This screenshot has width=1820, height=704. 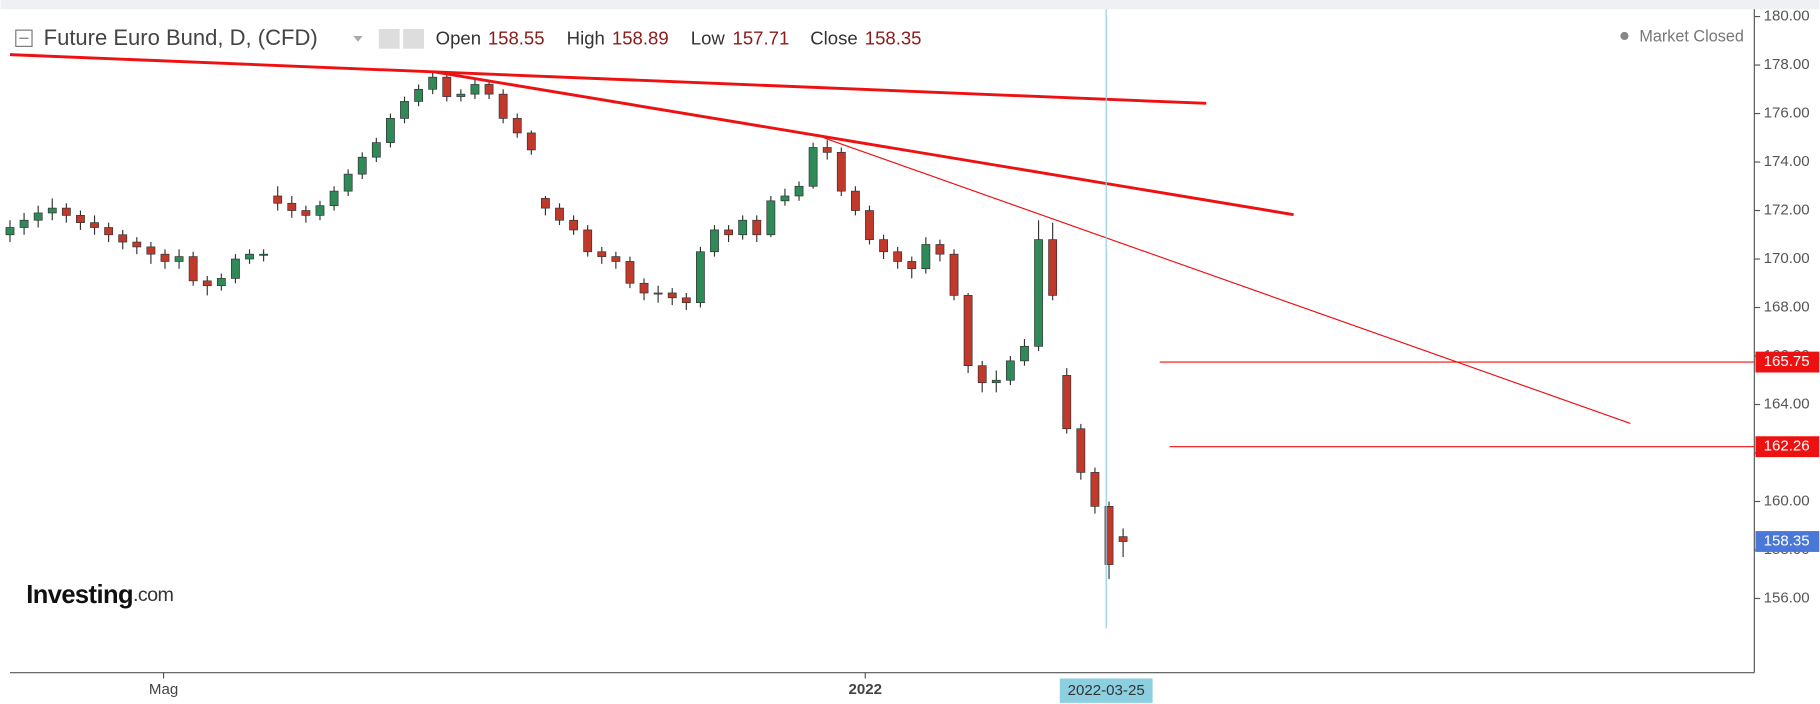 I want to click on crosshair-label: 2022-03-25, so click(x=1106, y=690).